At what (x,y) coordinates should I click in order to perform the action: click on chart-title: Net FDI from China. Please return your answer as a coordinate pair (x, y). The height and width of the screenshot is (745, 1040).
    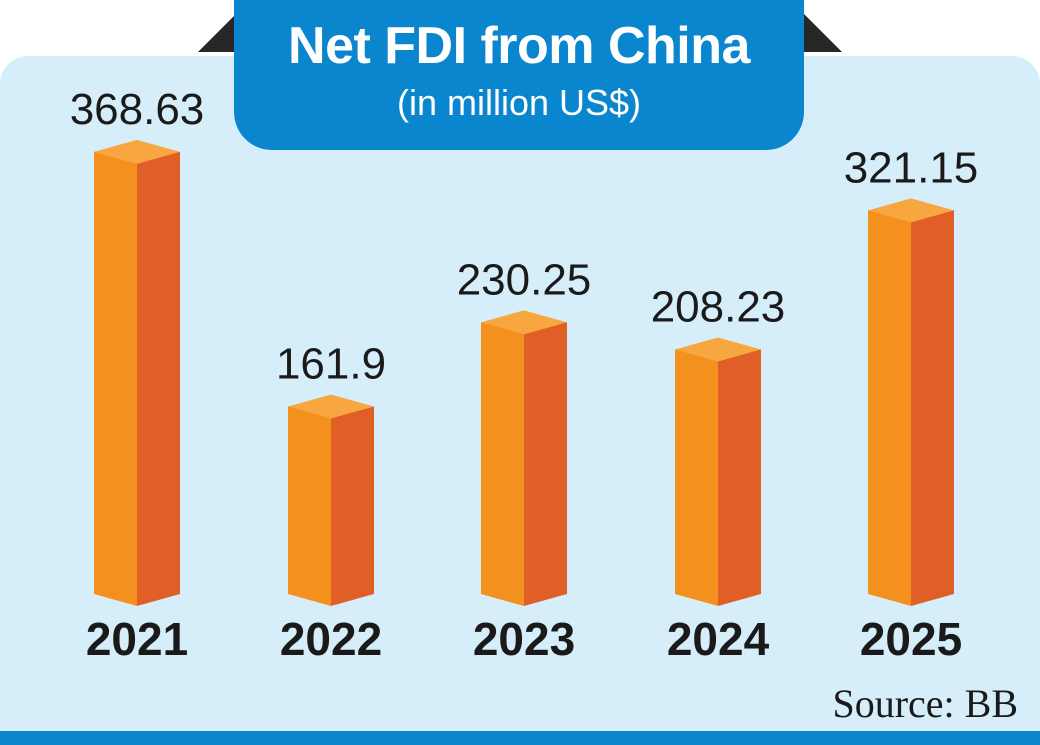
    Looking at the image, I should click on (519, 46).